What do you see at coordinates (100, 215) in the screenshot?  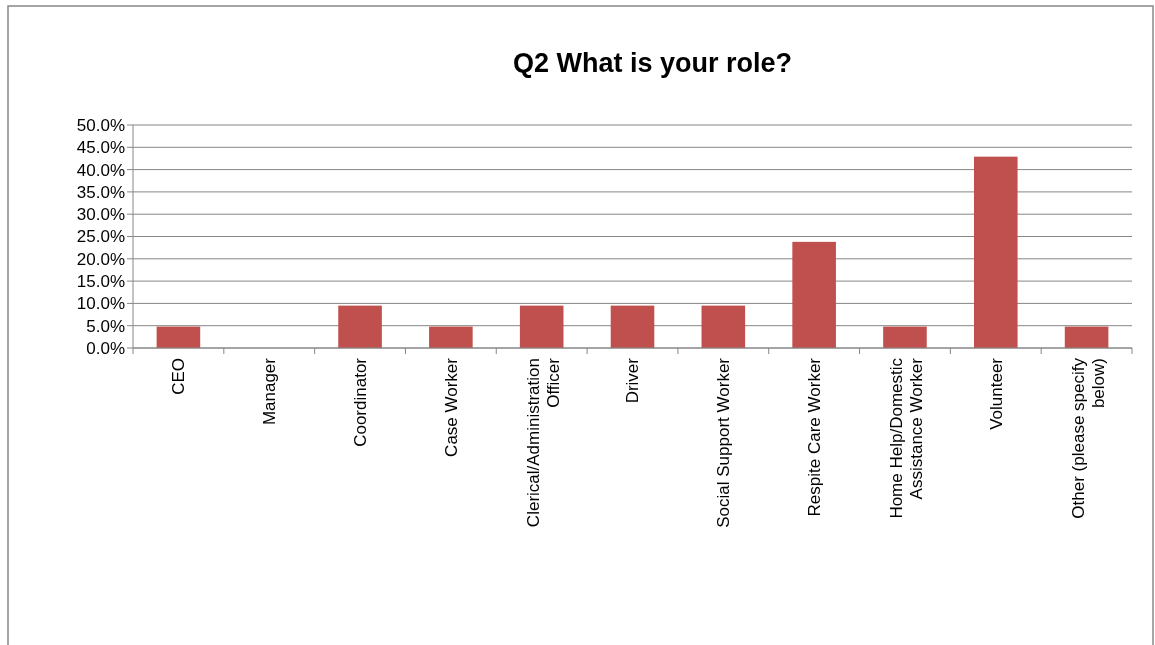 I see `y-tick-label: 30.0%` at bounding box center [100, 215].